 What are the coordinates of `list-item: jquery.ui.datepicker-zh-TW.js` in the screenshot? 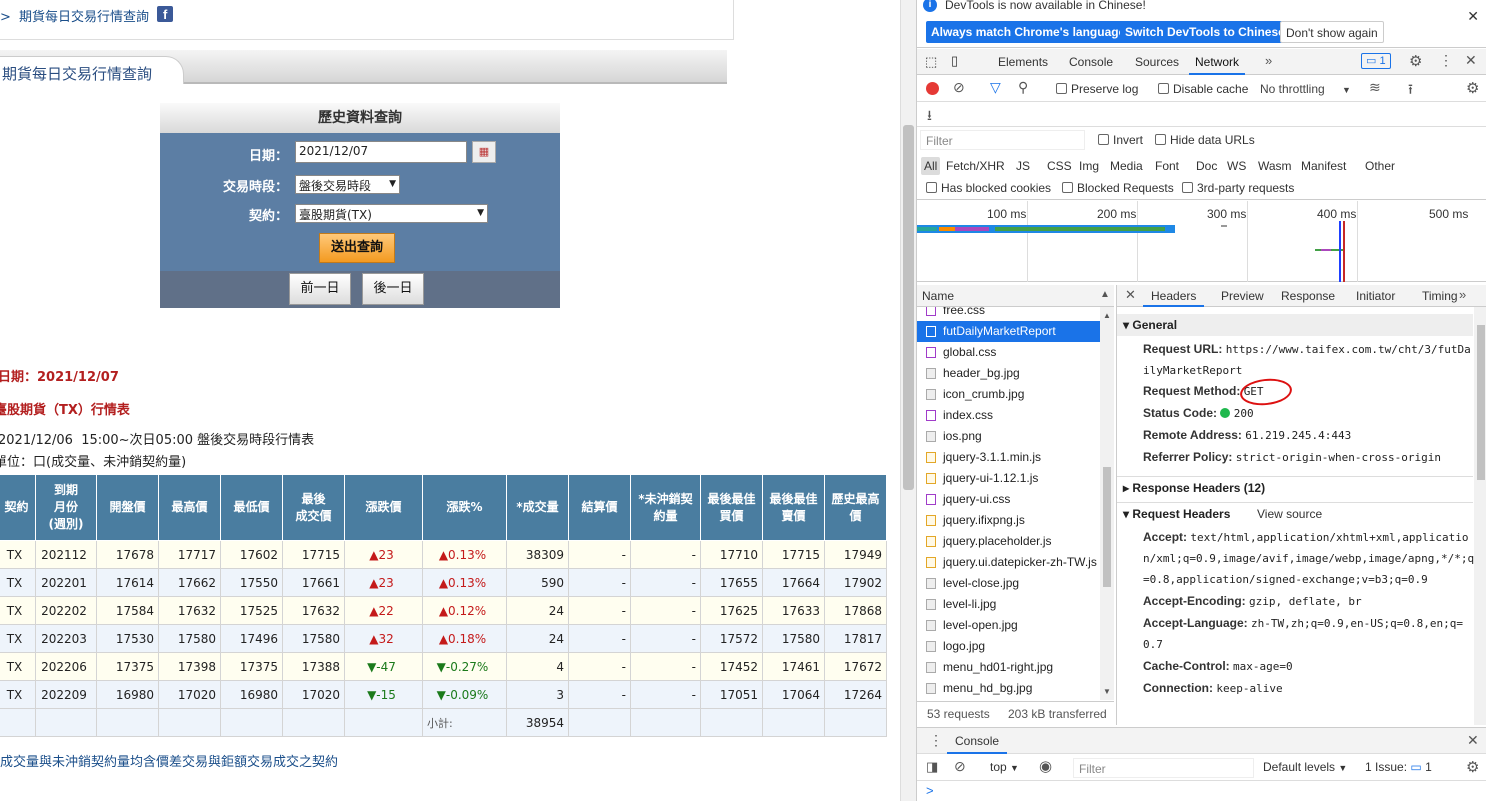 It's located at (1008, 562).